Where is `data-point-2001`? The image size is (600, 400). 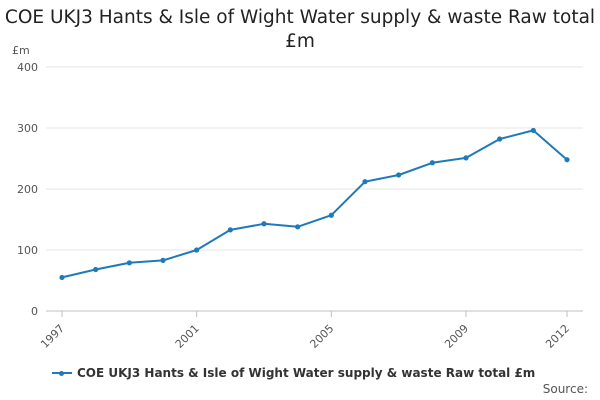
data-point-2001 is located at coordinates (197, 250).